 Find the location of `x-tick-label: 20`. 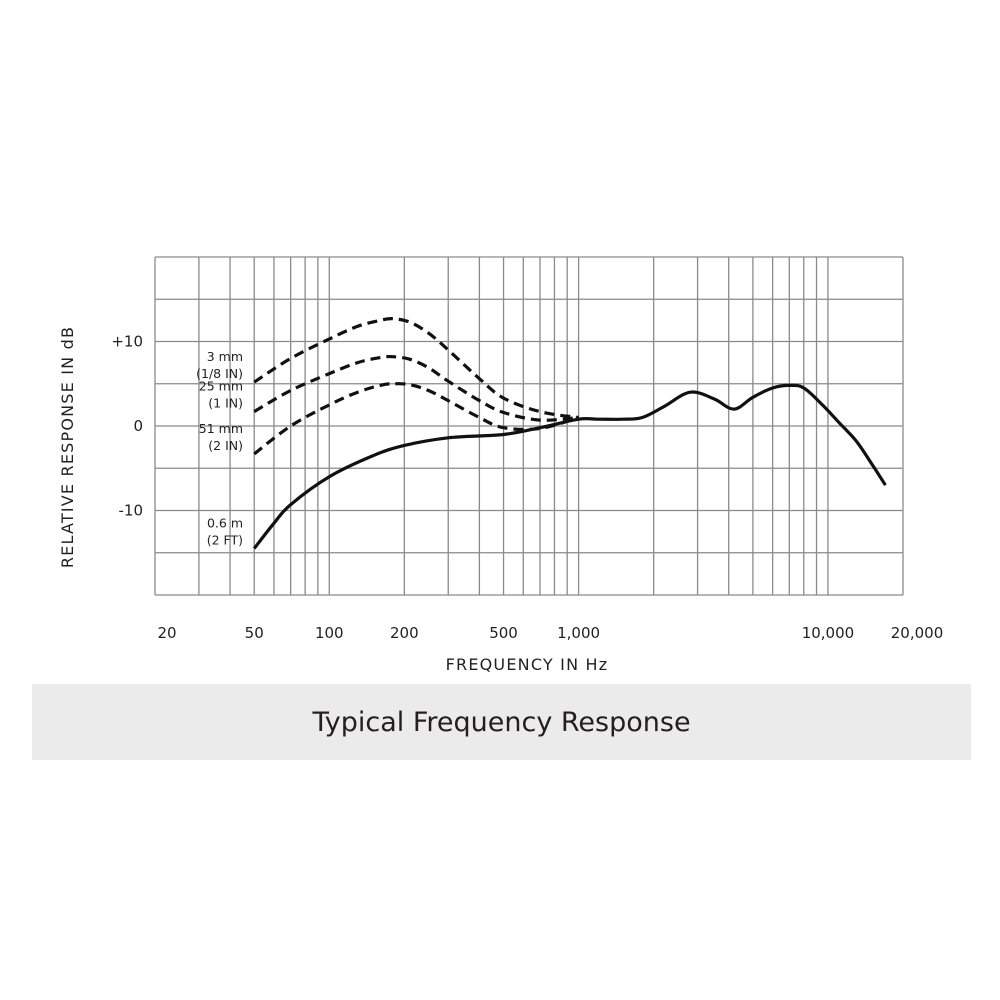

x-tick-label: 20 is located at coordinates (166, 633).